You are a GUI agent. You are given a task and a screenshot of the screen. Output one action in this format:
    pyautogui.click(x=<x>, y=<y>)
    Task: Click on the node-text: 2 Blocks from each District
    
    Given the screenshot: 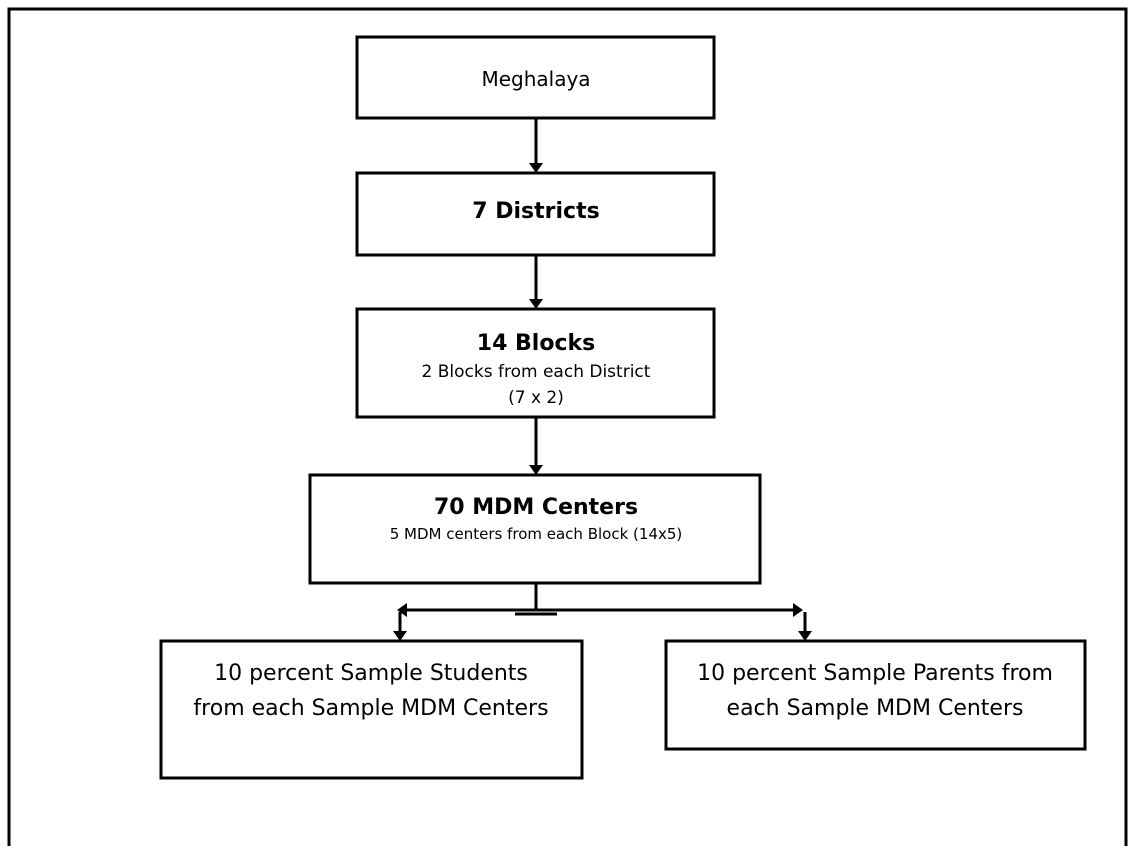 What is the action you would take?
    pyautogui.click(x=536, y=372)
    